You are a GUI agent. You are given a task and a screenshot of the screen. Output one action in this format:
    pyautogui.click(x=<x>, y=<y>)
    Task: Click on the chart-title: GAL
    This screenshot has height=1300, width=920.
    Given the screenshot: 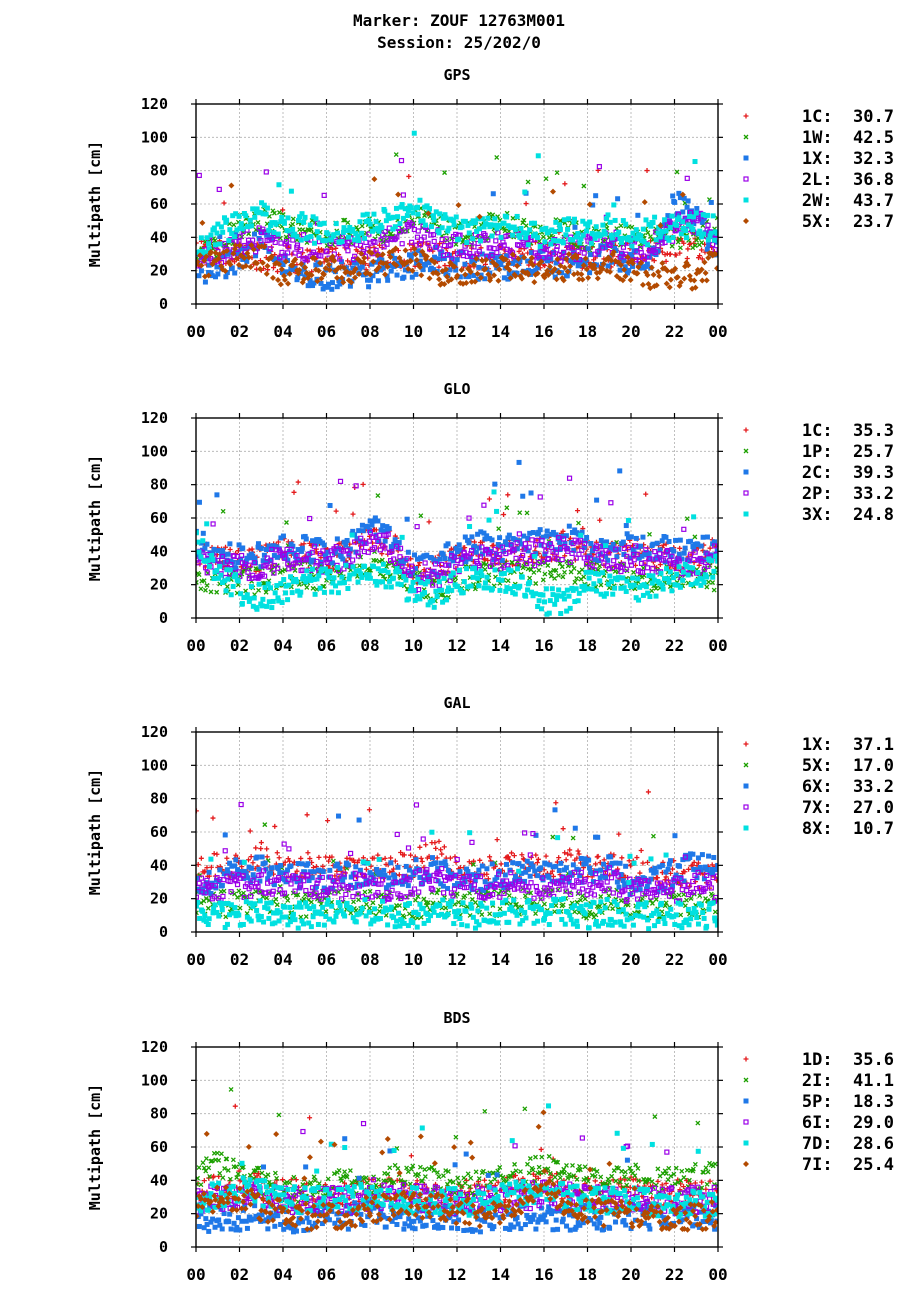 What is the action you would take?
    pyautogui.click(x=456, y=703)
    